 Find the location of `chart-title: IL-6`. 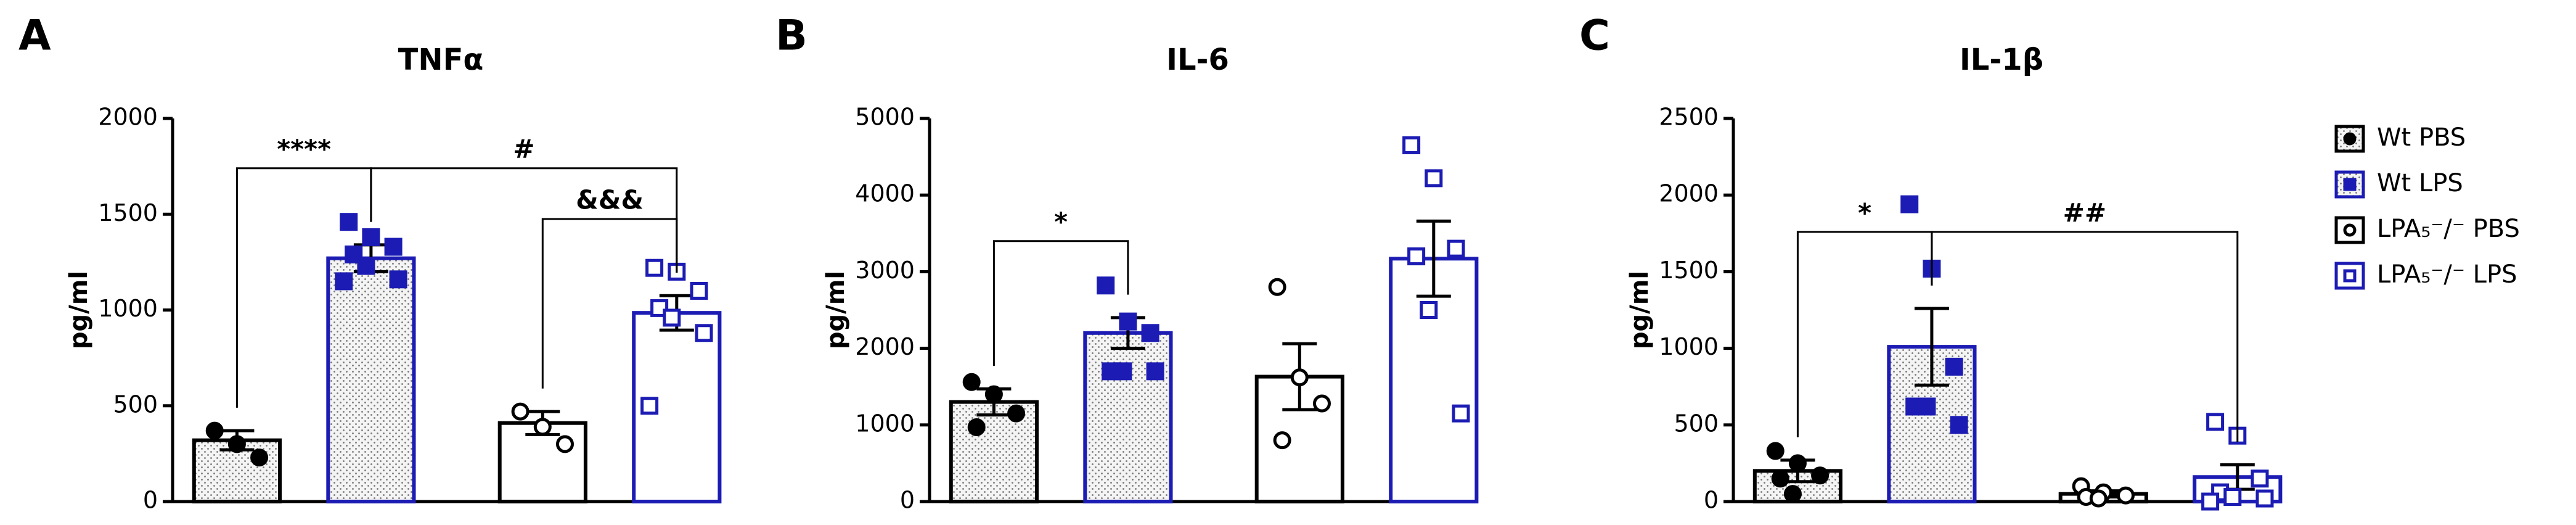

chart-title: IL-6 is located at coordinates (1197, 60).